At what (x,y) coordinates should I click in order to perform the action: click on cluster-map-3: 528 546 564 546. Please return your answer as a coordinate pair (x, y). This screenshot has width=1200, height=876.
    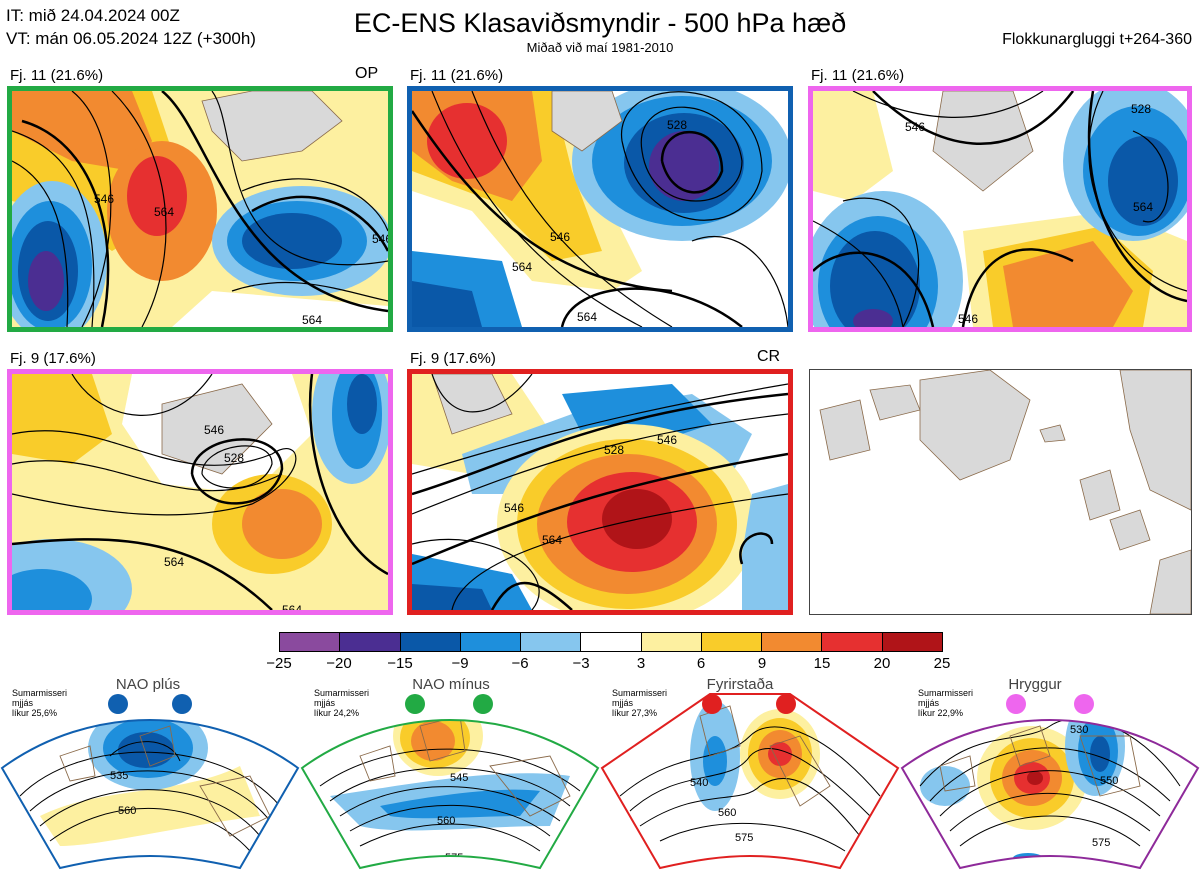
    Looking at the image, I should click on (1000, 209).